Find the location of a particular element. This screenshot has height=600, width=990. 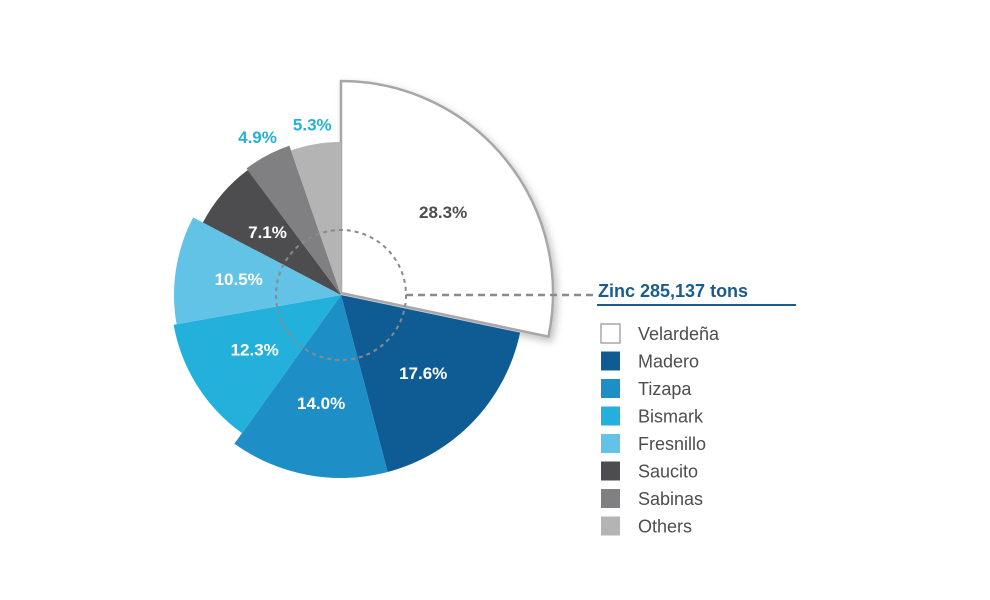

legend-item: Sabinas is located at coordinates (652, 499).